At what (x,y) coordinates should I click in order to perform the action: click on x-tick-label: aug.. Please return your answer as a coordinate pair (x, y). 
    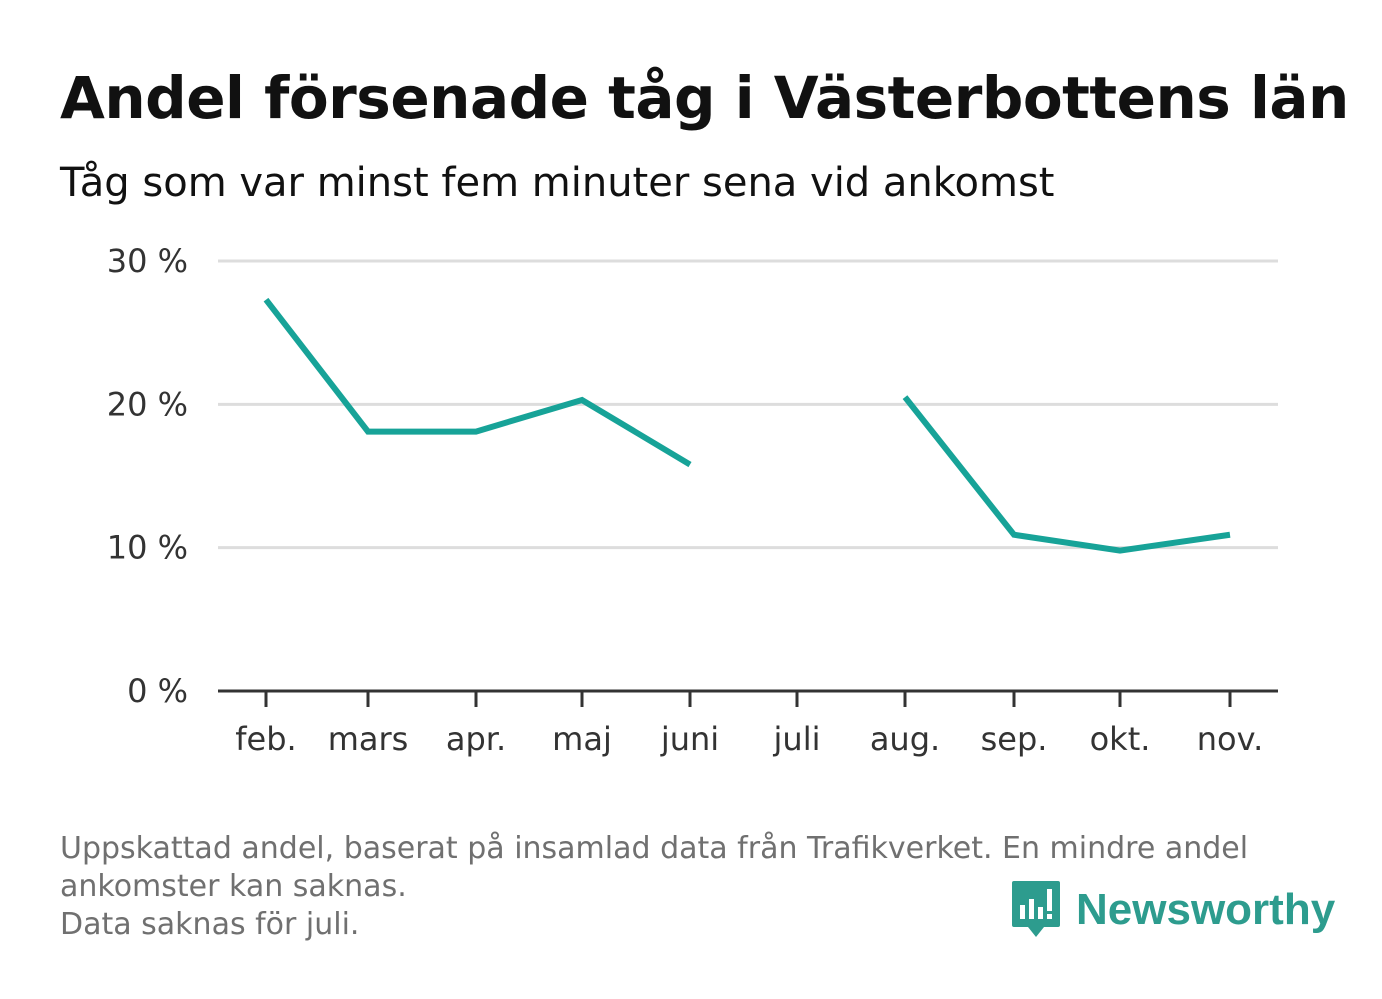
    Looking at the image, I should click on (905, 739).